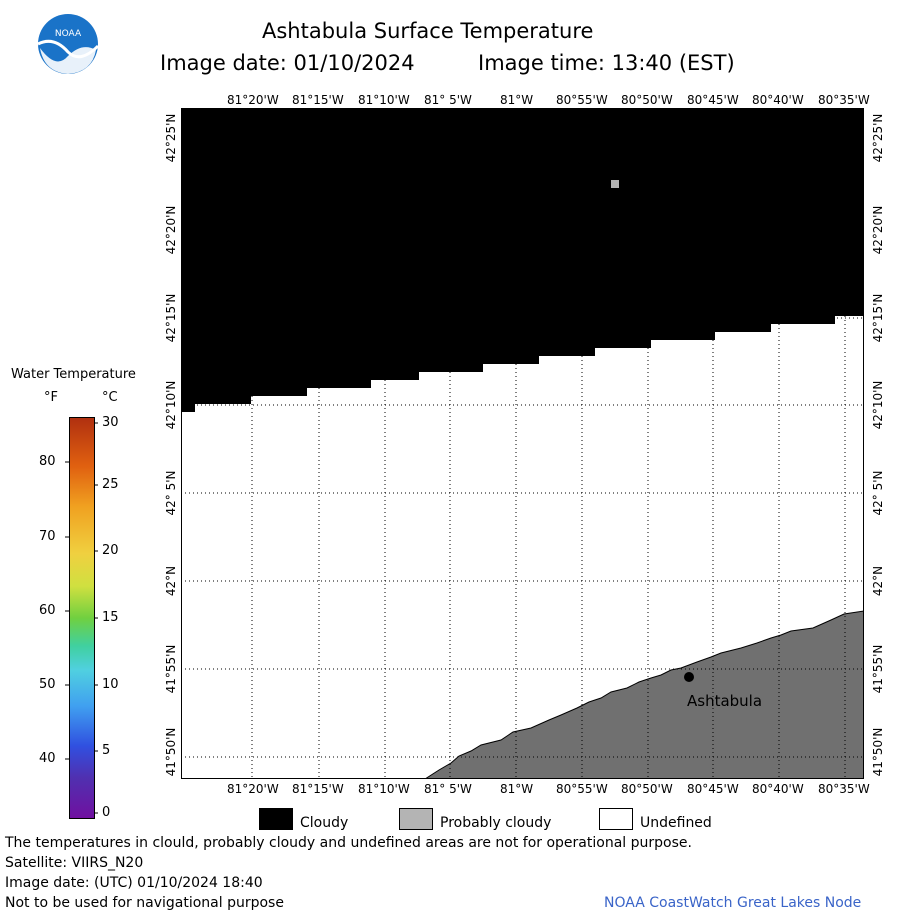  What do you see at coordinates (110, 550) in the screenshot?
I see `colorbar-c-tick: 20` at bounding box center [110, 550].